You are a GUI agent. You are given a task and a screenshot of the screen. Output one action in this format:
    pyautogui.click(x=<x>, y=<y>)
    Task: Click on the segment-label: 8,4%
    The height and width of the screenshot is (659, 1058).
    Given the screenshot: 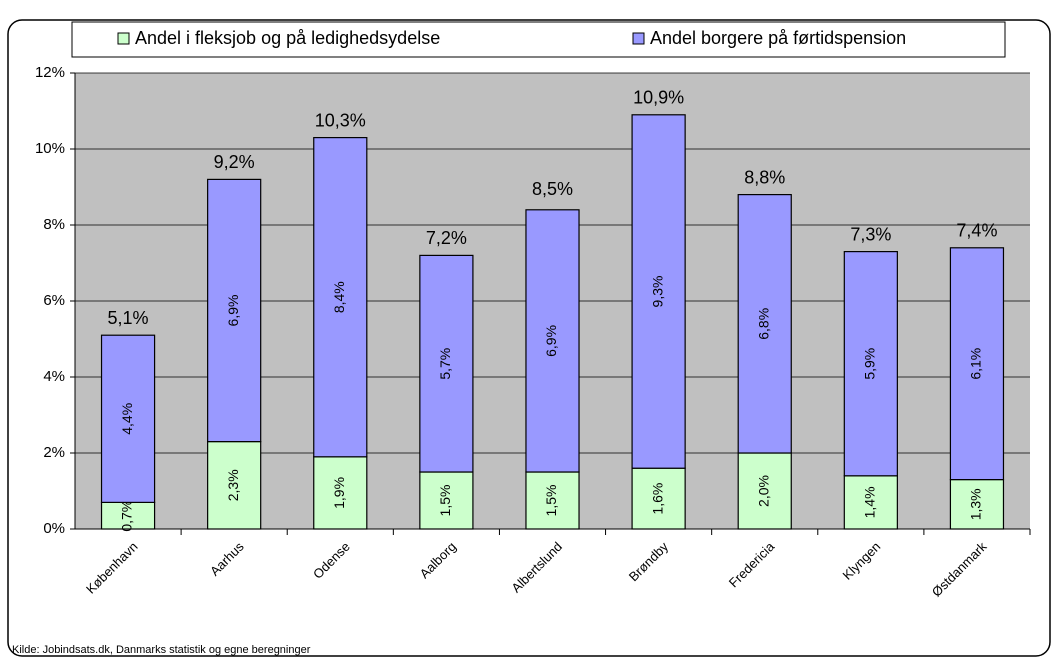 What is the action you would take?
    pyautogui.click(x=339, y=297)
    